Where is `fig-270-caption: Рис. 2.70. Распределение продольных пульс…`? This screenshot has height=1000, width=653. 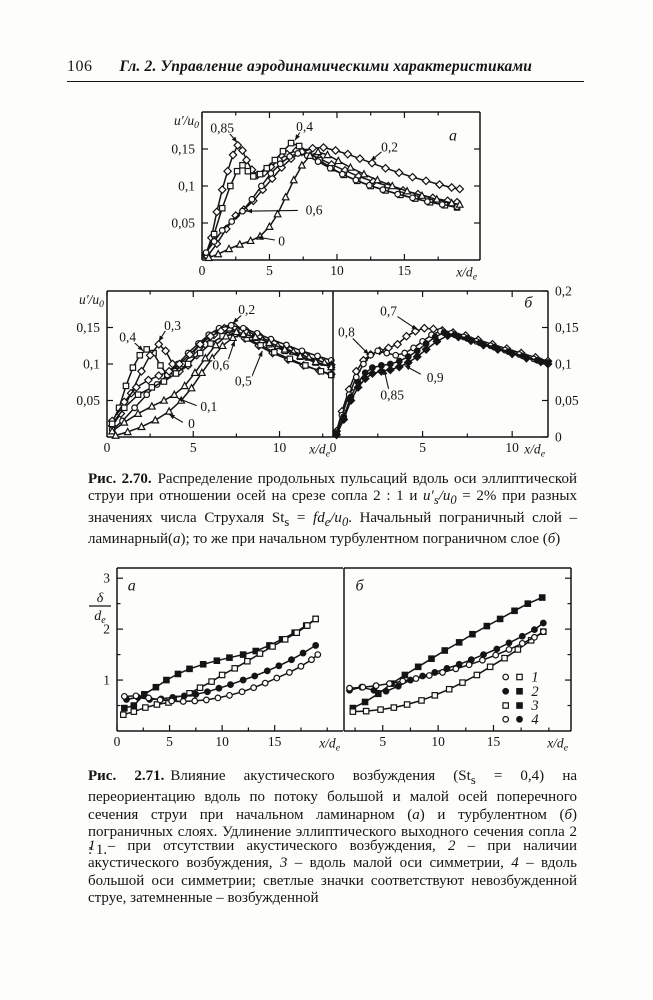 fig-270-caption: Рис. 2.70. Распределение продольных пульс… is located at coordinates (332, 510).